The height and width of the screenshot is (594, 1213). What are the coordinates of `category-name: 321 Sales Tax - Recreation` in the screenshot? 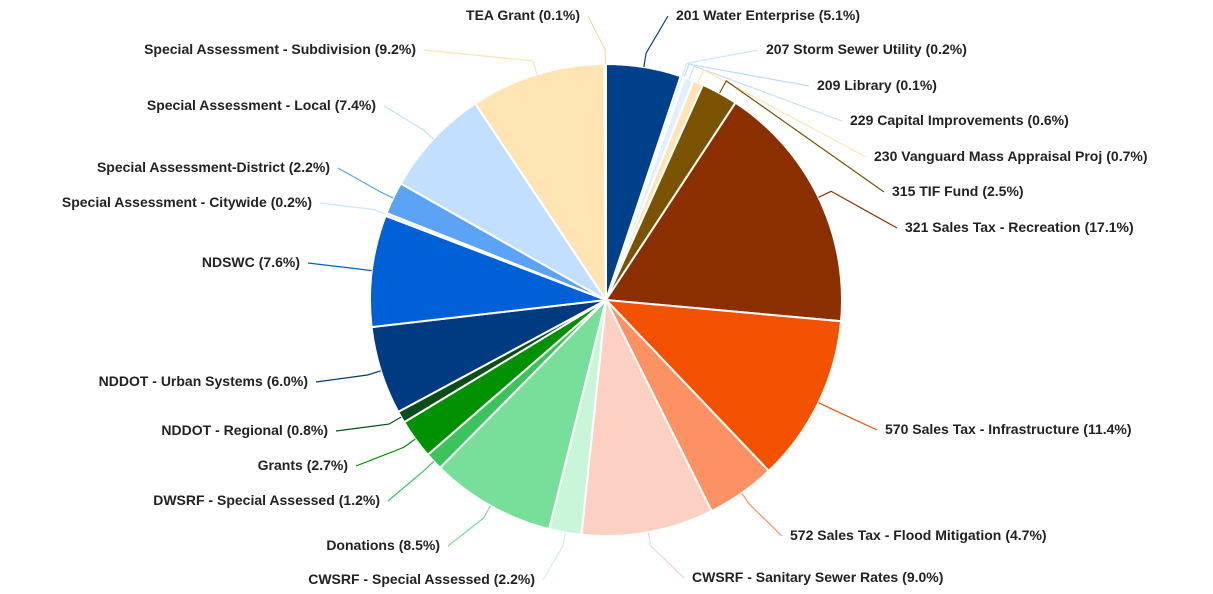 It's located at (993, 227).